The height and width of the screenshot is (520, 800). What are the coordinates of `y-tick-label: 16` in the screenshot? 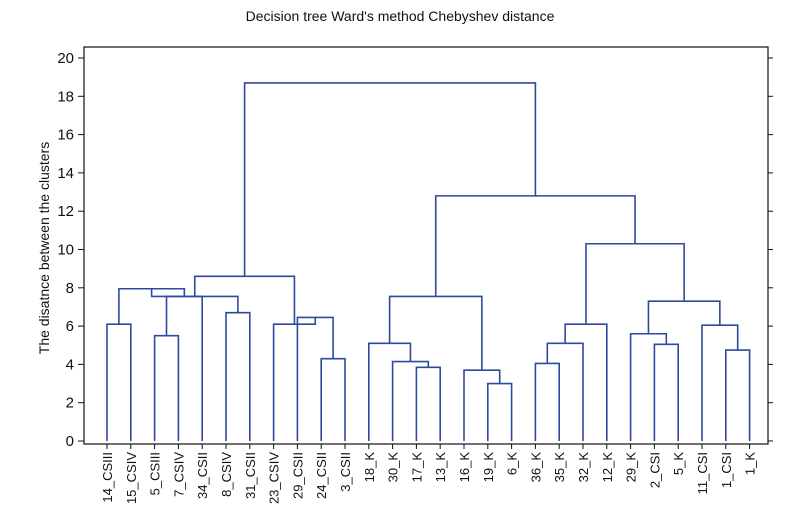 It's located at (65, 135).